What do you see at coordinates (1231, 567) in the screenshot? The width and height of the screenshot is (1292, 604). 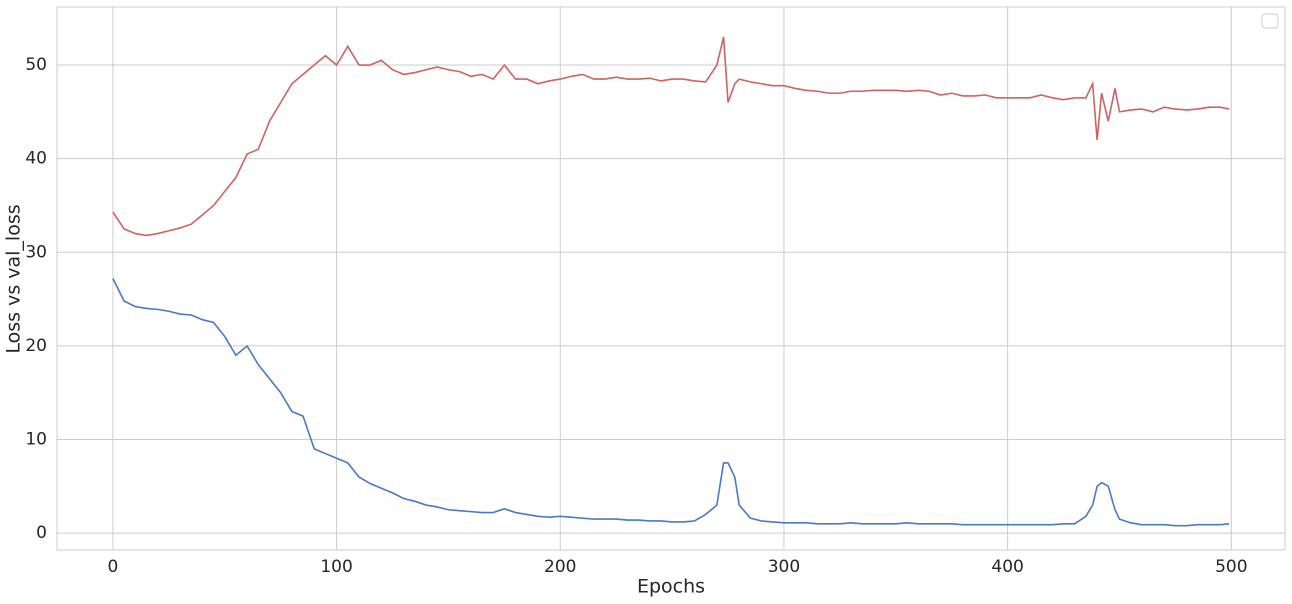 I see `x-tick-label: 500` at bounding box center [1231, 567].